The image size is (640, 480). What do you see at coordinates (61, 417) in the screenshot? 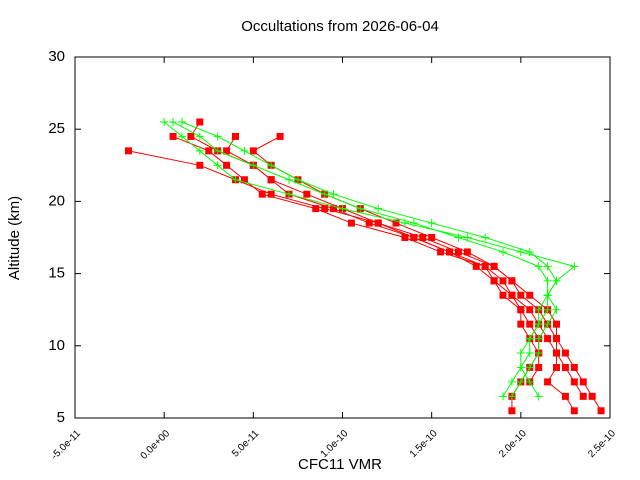
I see `y-tick-label: 5` at bounding box center [61, 417].